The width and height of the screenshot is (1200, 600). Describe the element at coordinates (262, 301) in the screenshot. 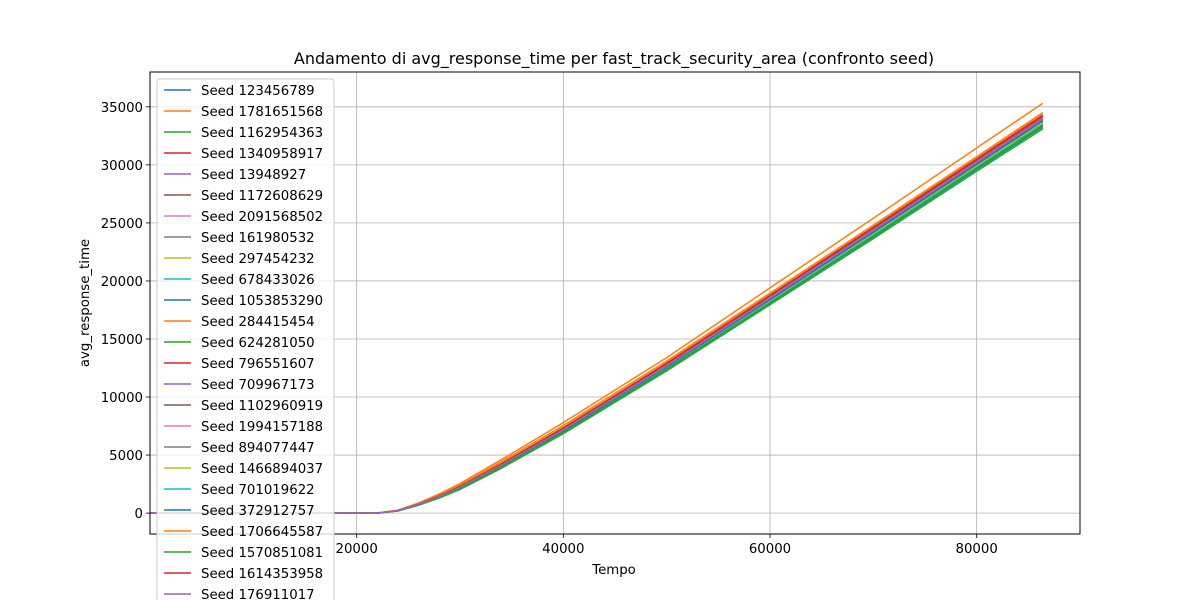

I see `legend-label: Seed 1053853290` at that location.